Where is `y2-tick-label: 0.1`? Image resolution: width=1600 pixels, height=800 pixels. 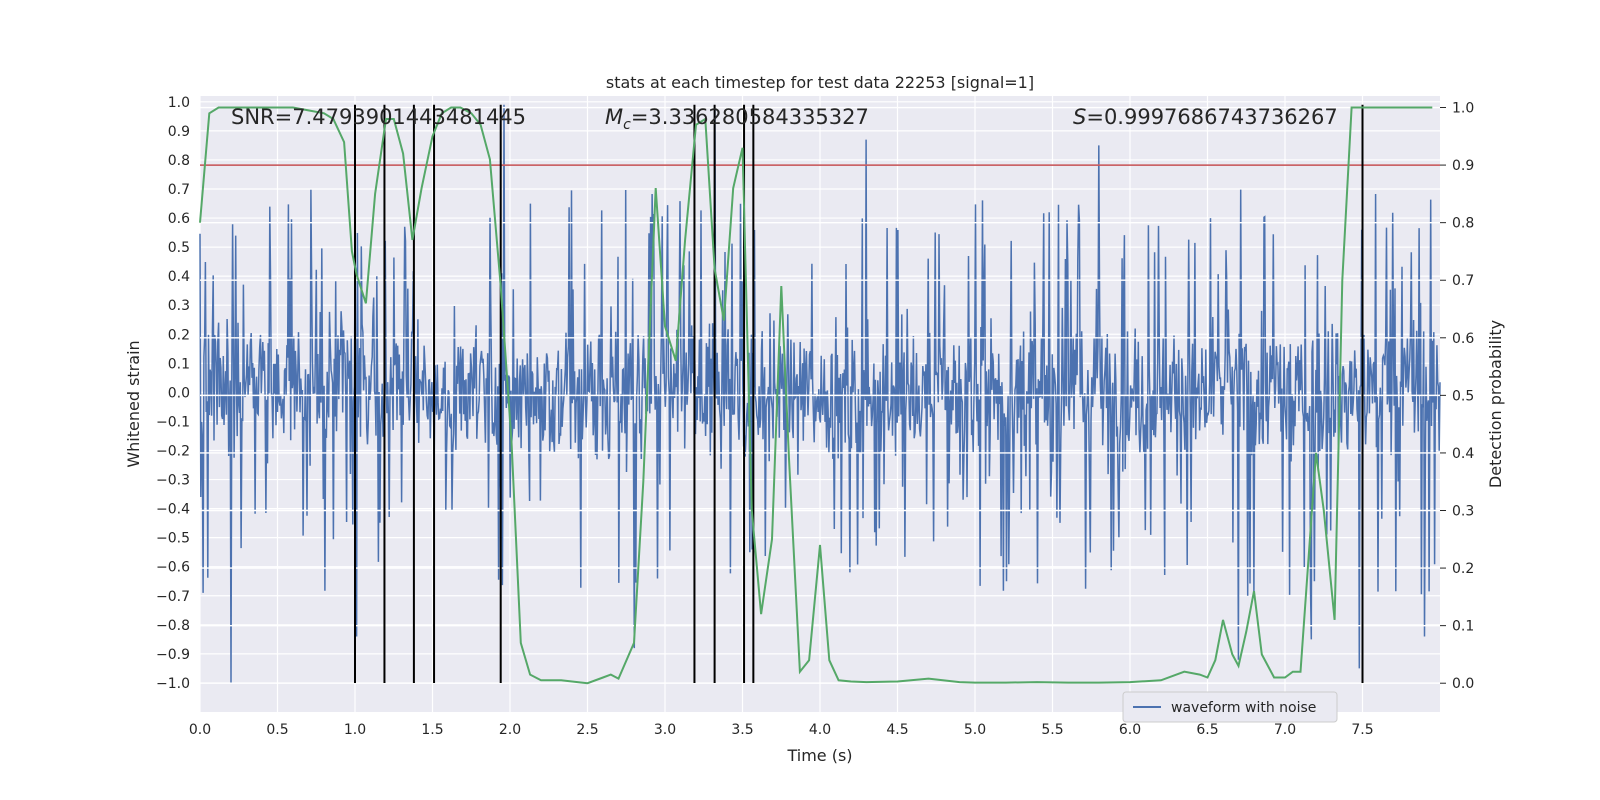
y2-tick-label: 0.1 is located at coordinates (1463, 627).